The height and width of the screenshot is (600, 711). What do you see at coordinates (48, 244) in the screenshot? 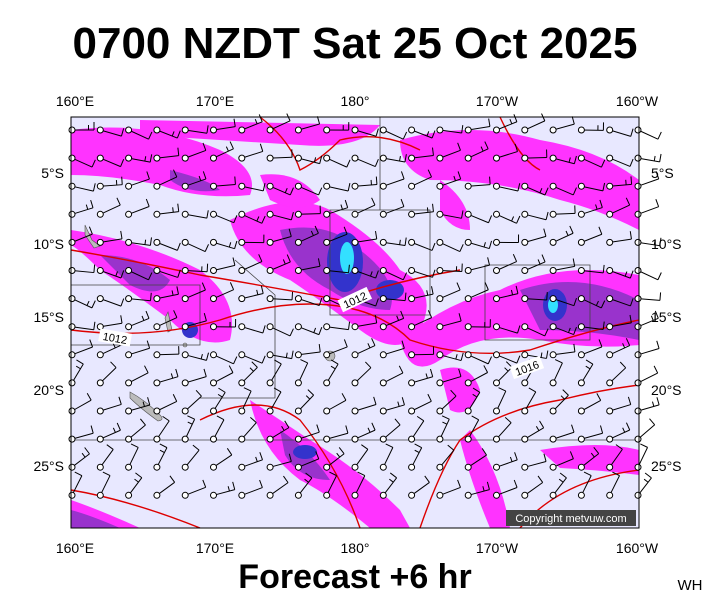
I see `lat-label: 10°S` at bounding box center [48, 244].